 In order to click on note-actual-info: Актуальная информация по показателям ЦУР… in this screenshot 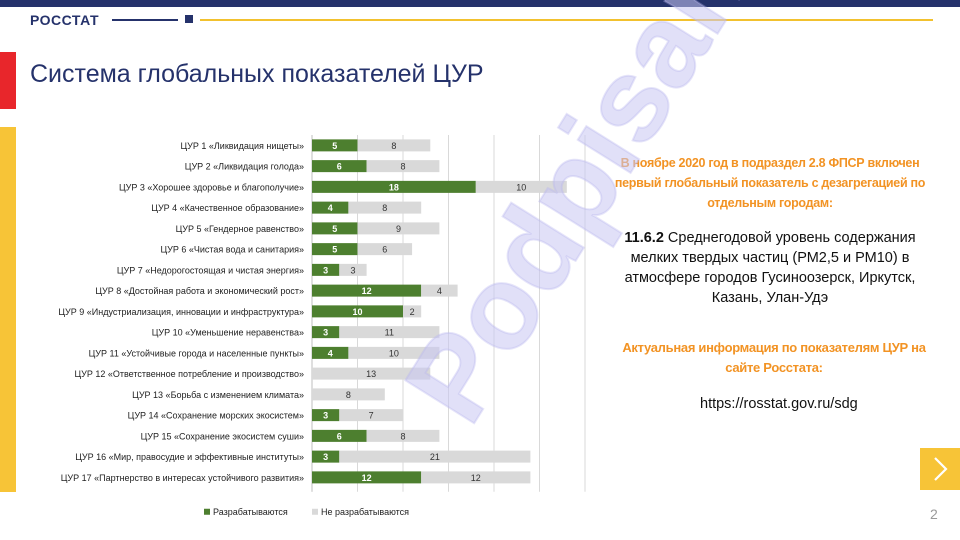, I will do `click(774, 357)`.